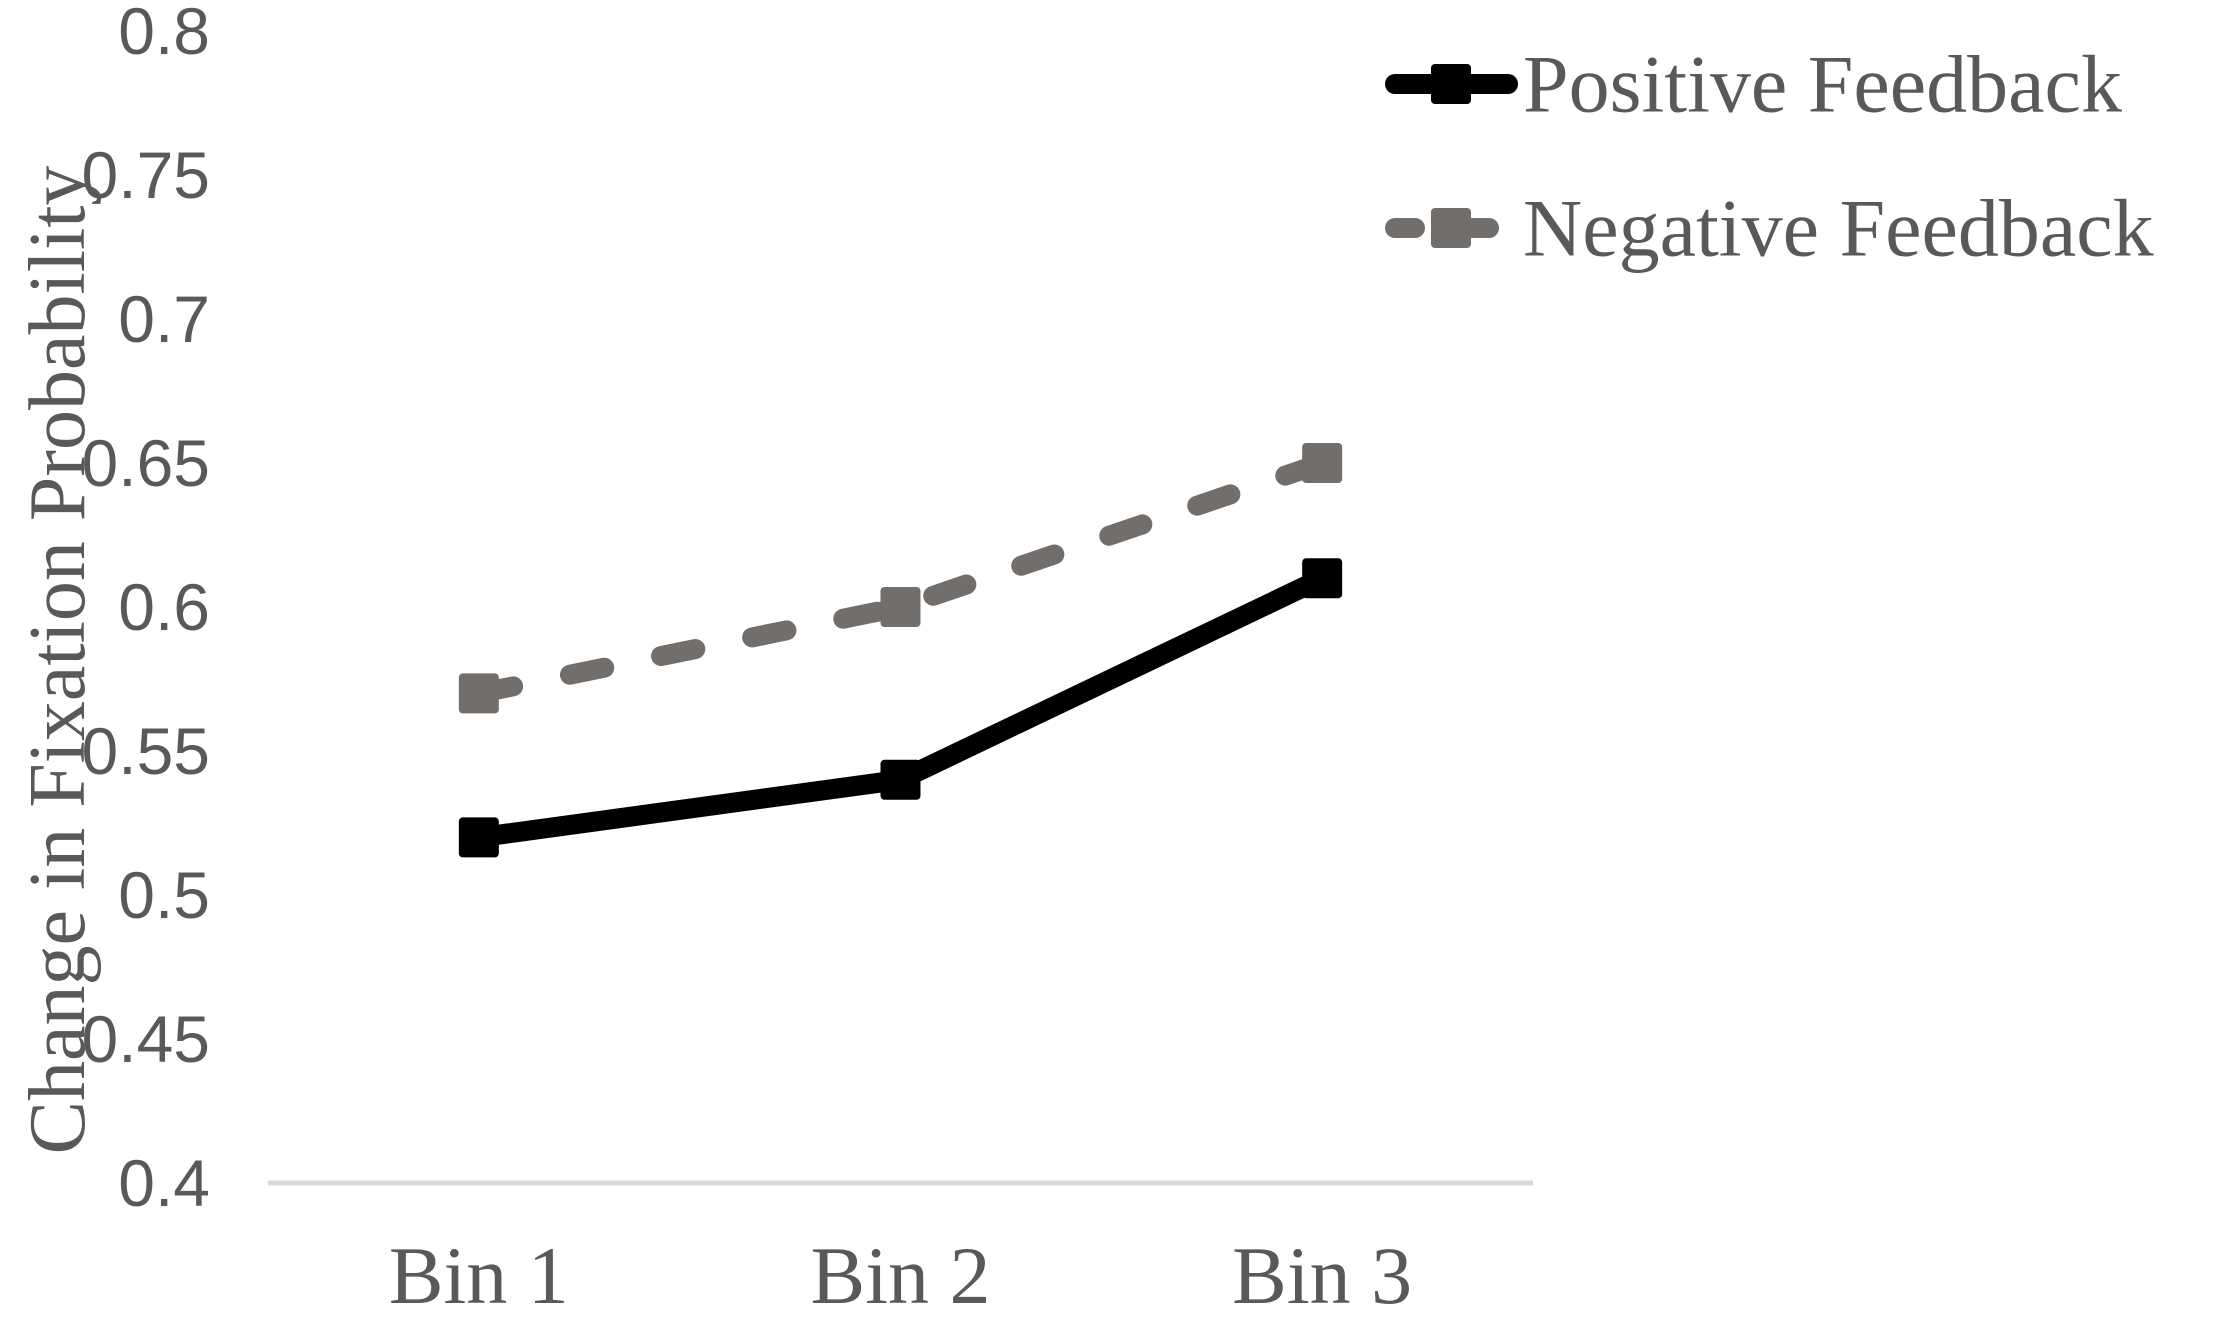  Describe the element at coordinates (58, 660) in the screenshot. I see `y-axis-title: Change in Fixation Probability` at that location.